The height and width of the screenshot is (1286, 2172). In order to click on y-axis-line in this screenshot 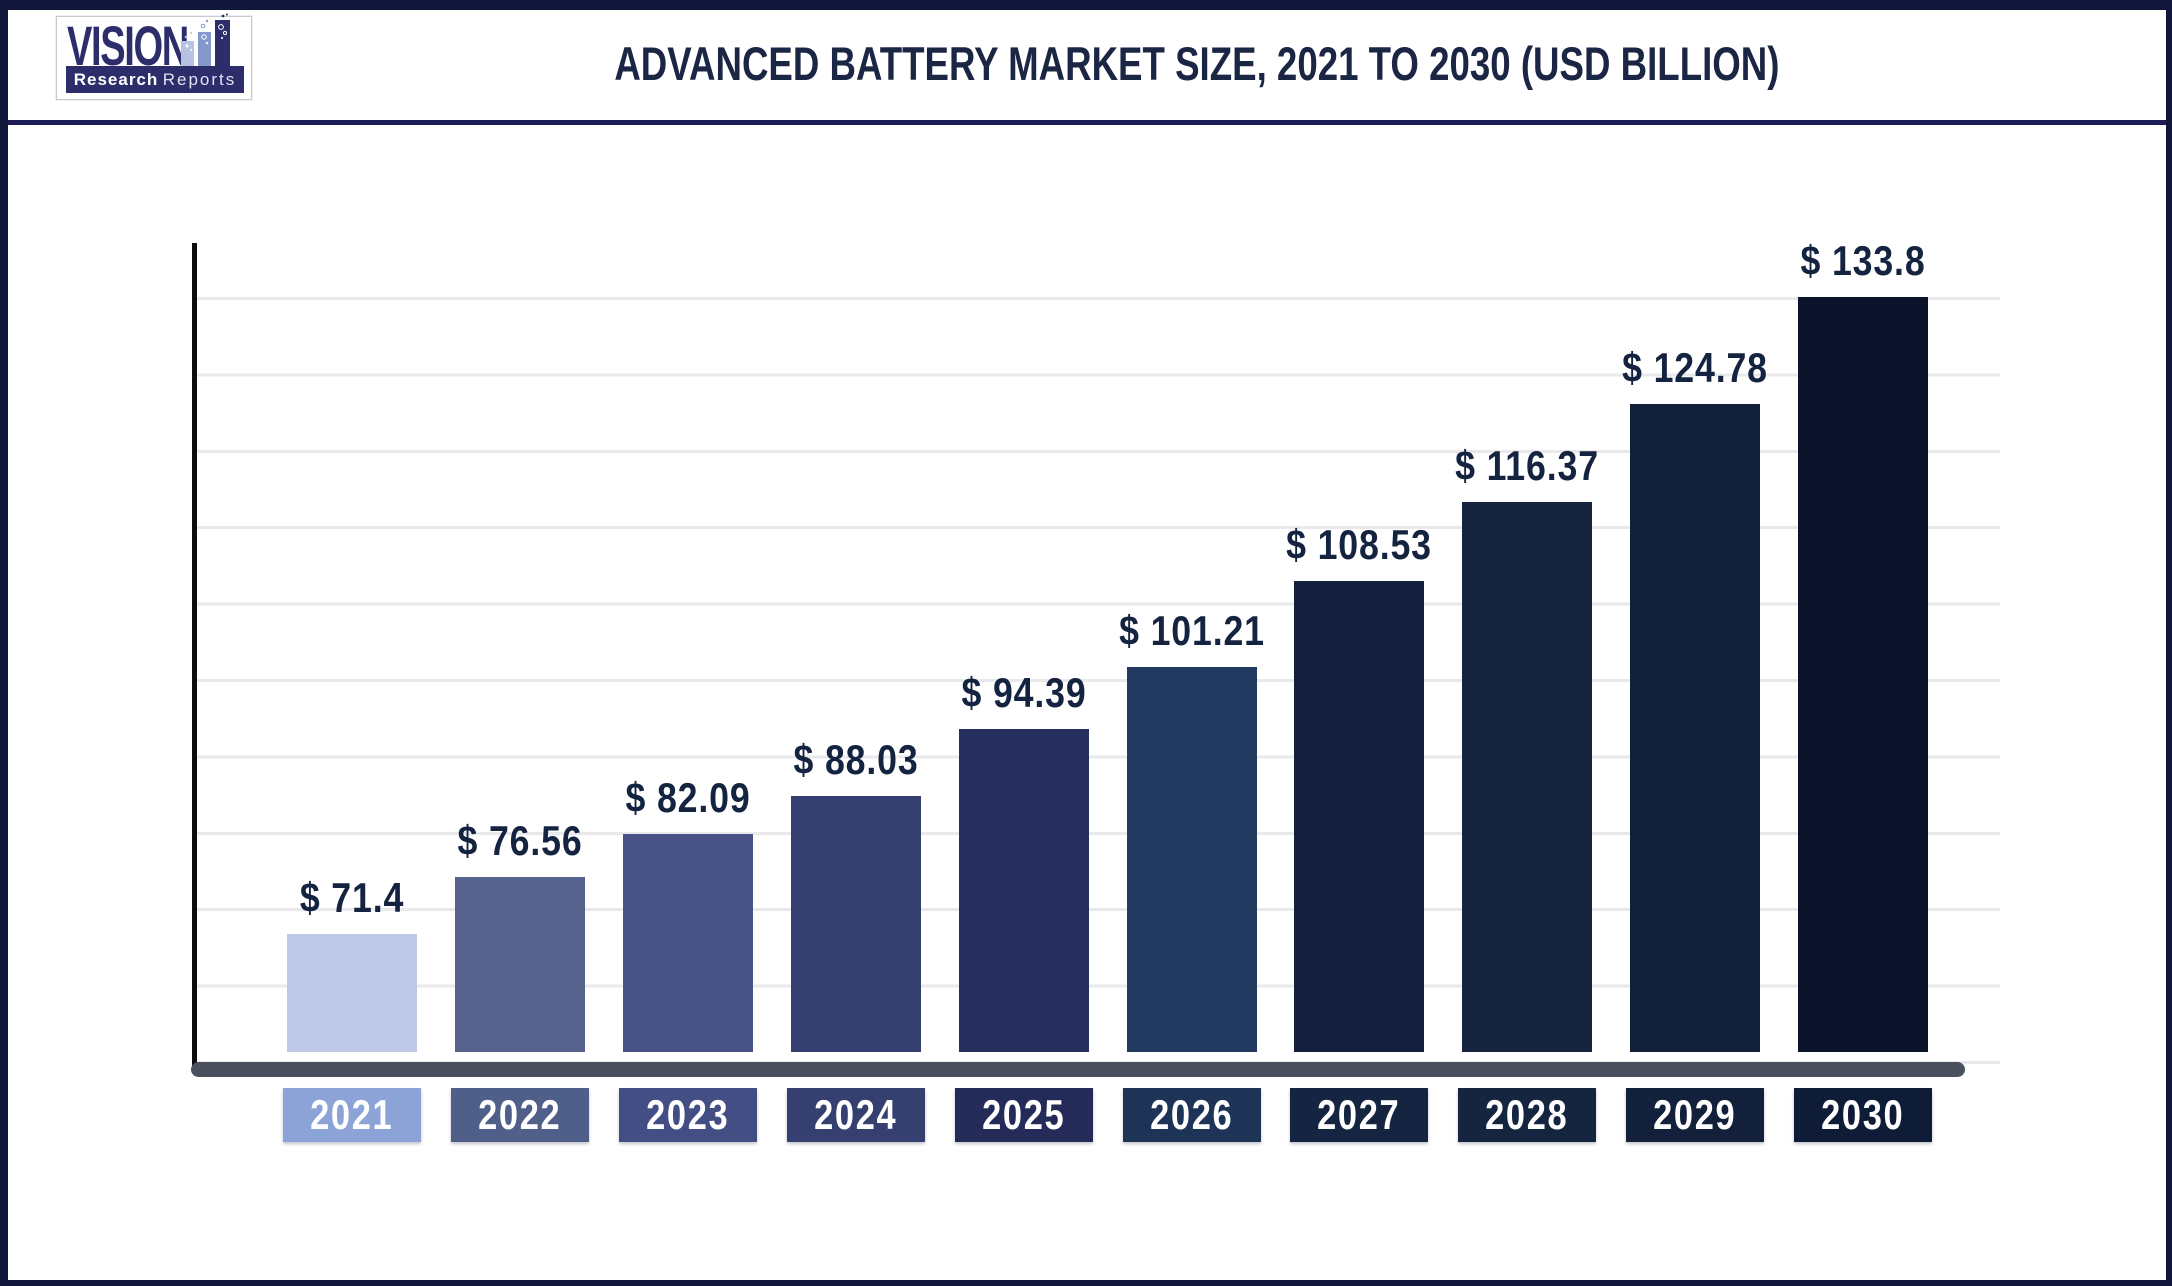, I will do `click(194, 654)`.